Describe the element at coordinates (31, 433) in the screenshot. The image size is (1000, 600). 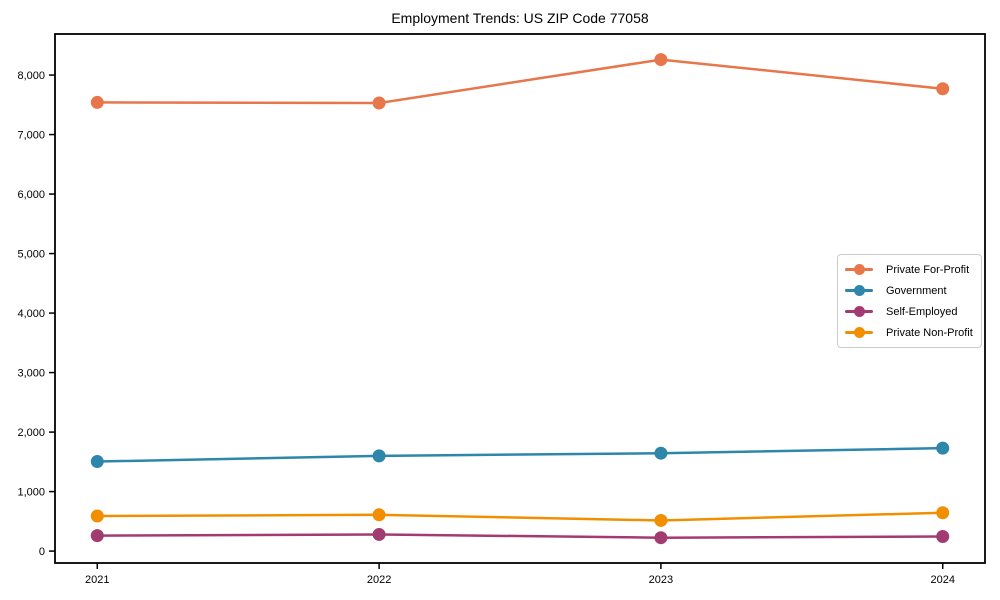
I see `y-tick-label: 2,000` at that location.